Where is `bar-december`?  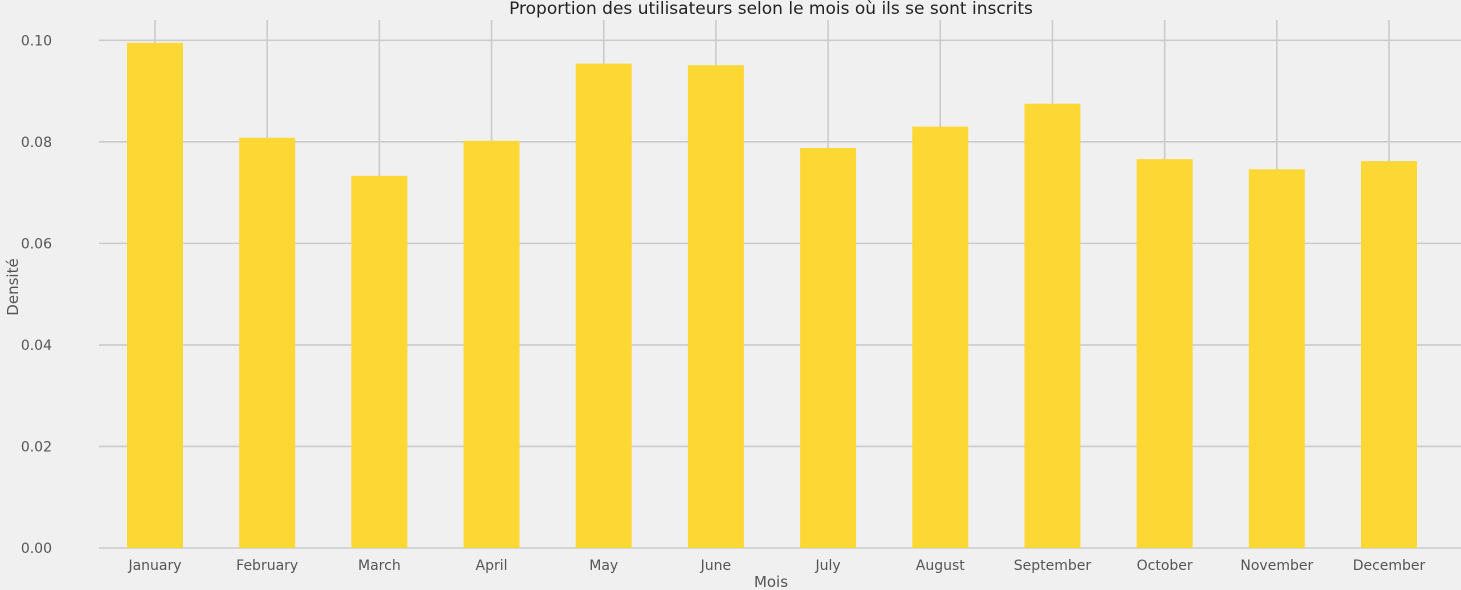
bar-december is located at coordinates (1389, 354).